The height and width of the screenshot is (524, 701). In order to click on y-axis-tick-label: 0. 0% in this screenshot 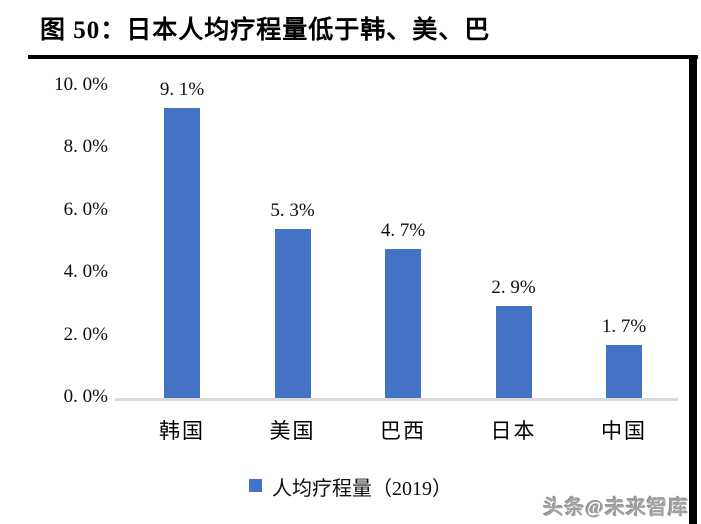, I will do `click(85, 396)`.